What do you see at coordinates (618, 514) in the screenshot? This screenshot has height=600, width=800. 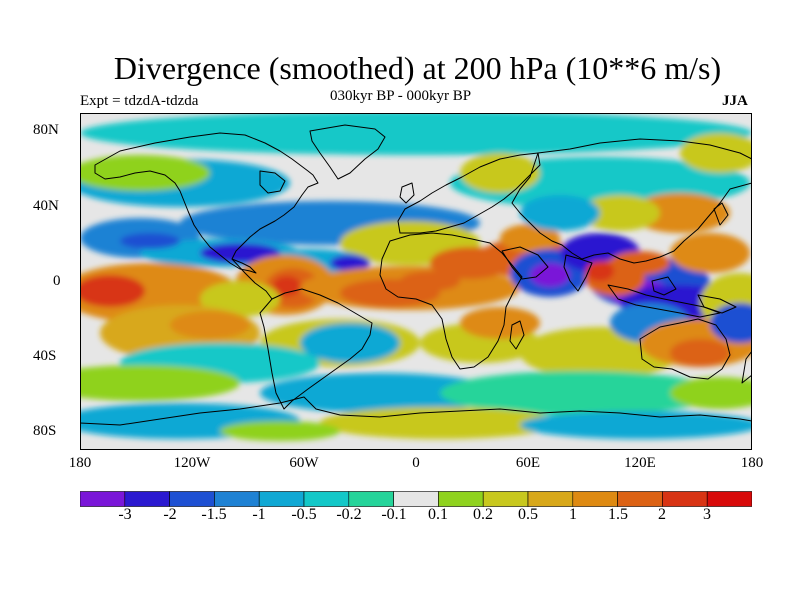 I see `colorbar-label: 1.5` at bounding box center [618, 514].